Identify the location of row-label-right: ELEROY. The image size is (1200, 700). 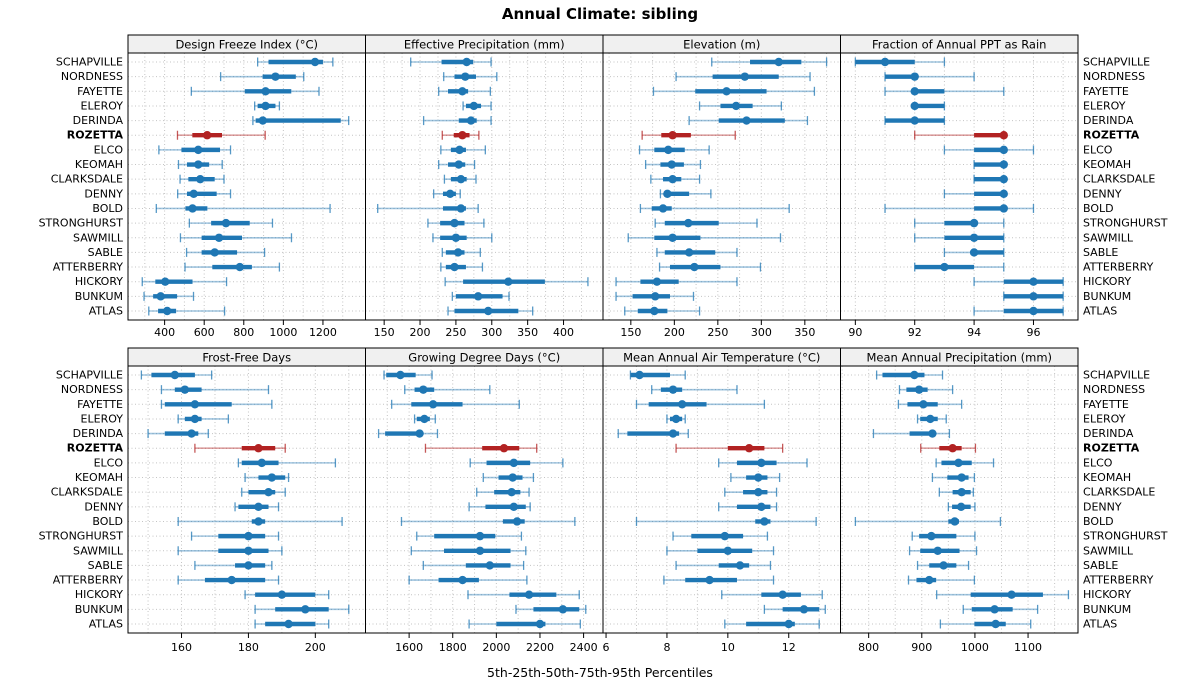
(1104, 105).